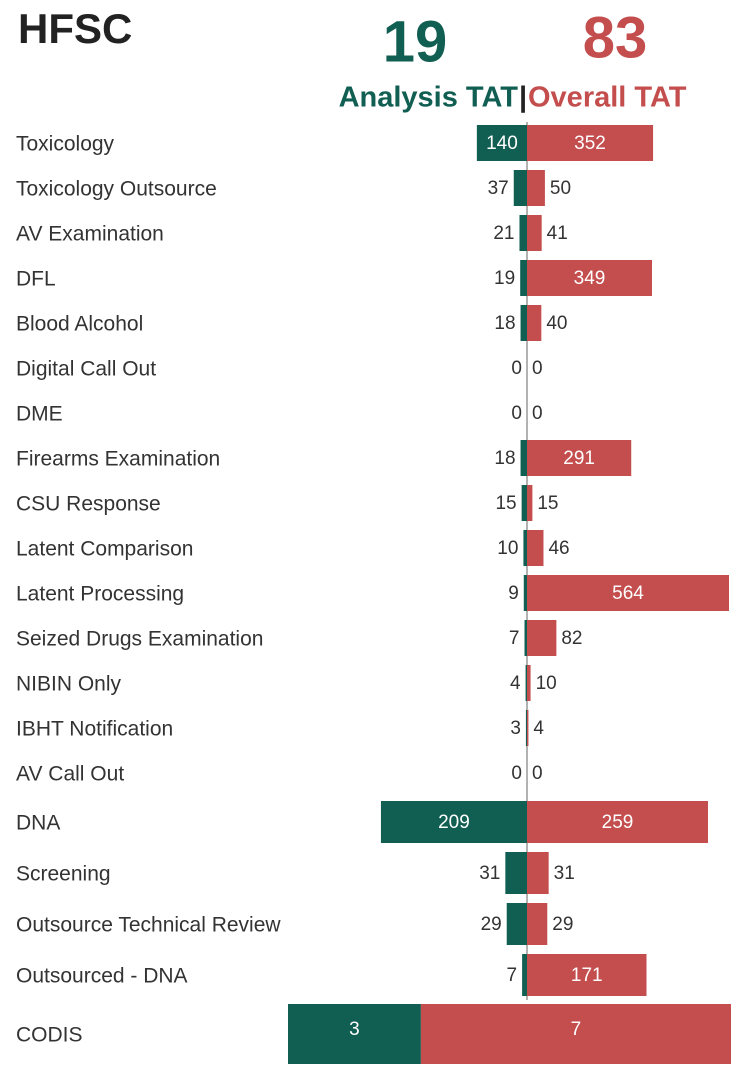 The image size is (756, 1067). Describe the element at coordinates (139, 639) in the screenshot. I see `category-label: Seized Drugs Examination` at that location.